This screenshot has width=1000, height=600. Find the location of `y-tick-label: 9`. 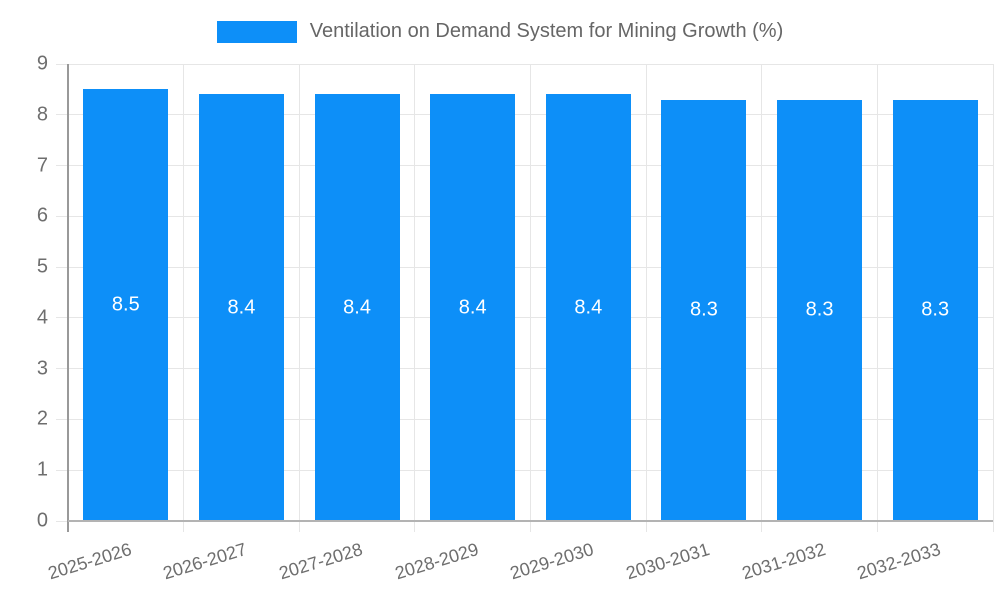

y-tick-label: 9 is located at coordinates (42, 63).